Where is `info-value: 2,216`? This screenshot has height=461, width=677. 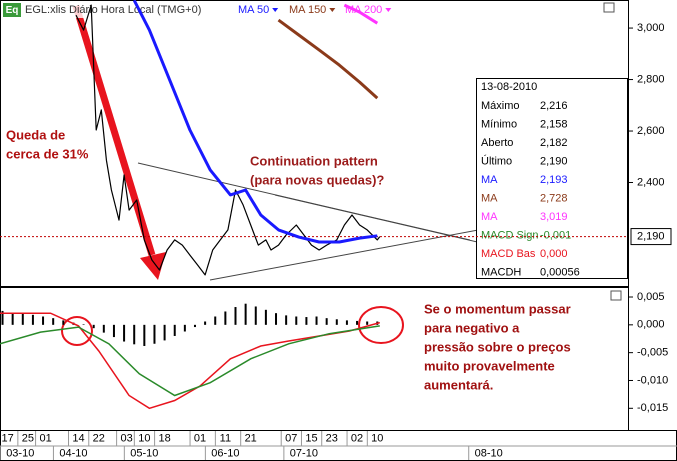 info-value: 2,216 is located at coordinates (554, 106).